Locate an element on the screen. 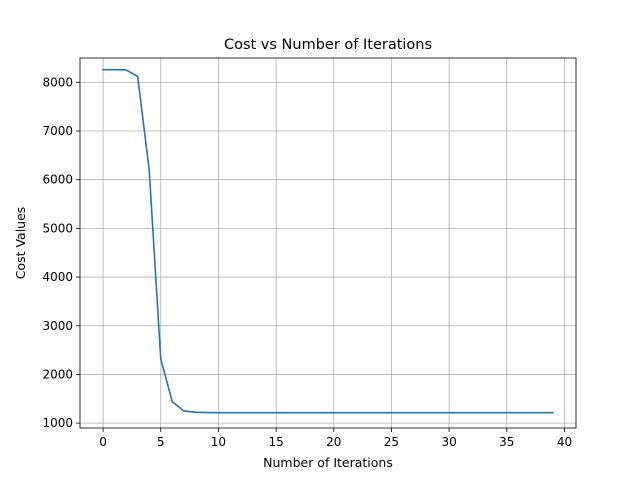 The height and width of the screenshot is (480, 640). x-tick-label: 10 is located at coordinates (218, 442).